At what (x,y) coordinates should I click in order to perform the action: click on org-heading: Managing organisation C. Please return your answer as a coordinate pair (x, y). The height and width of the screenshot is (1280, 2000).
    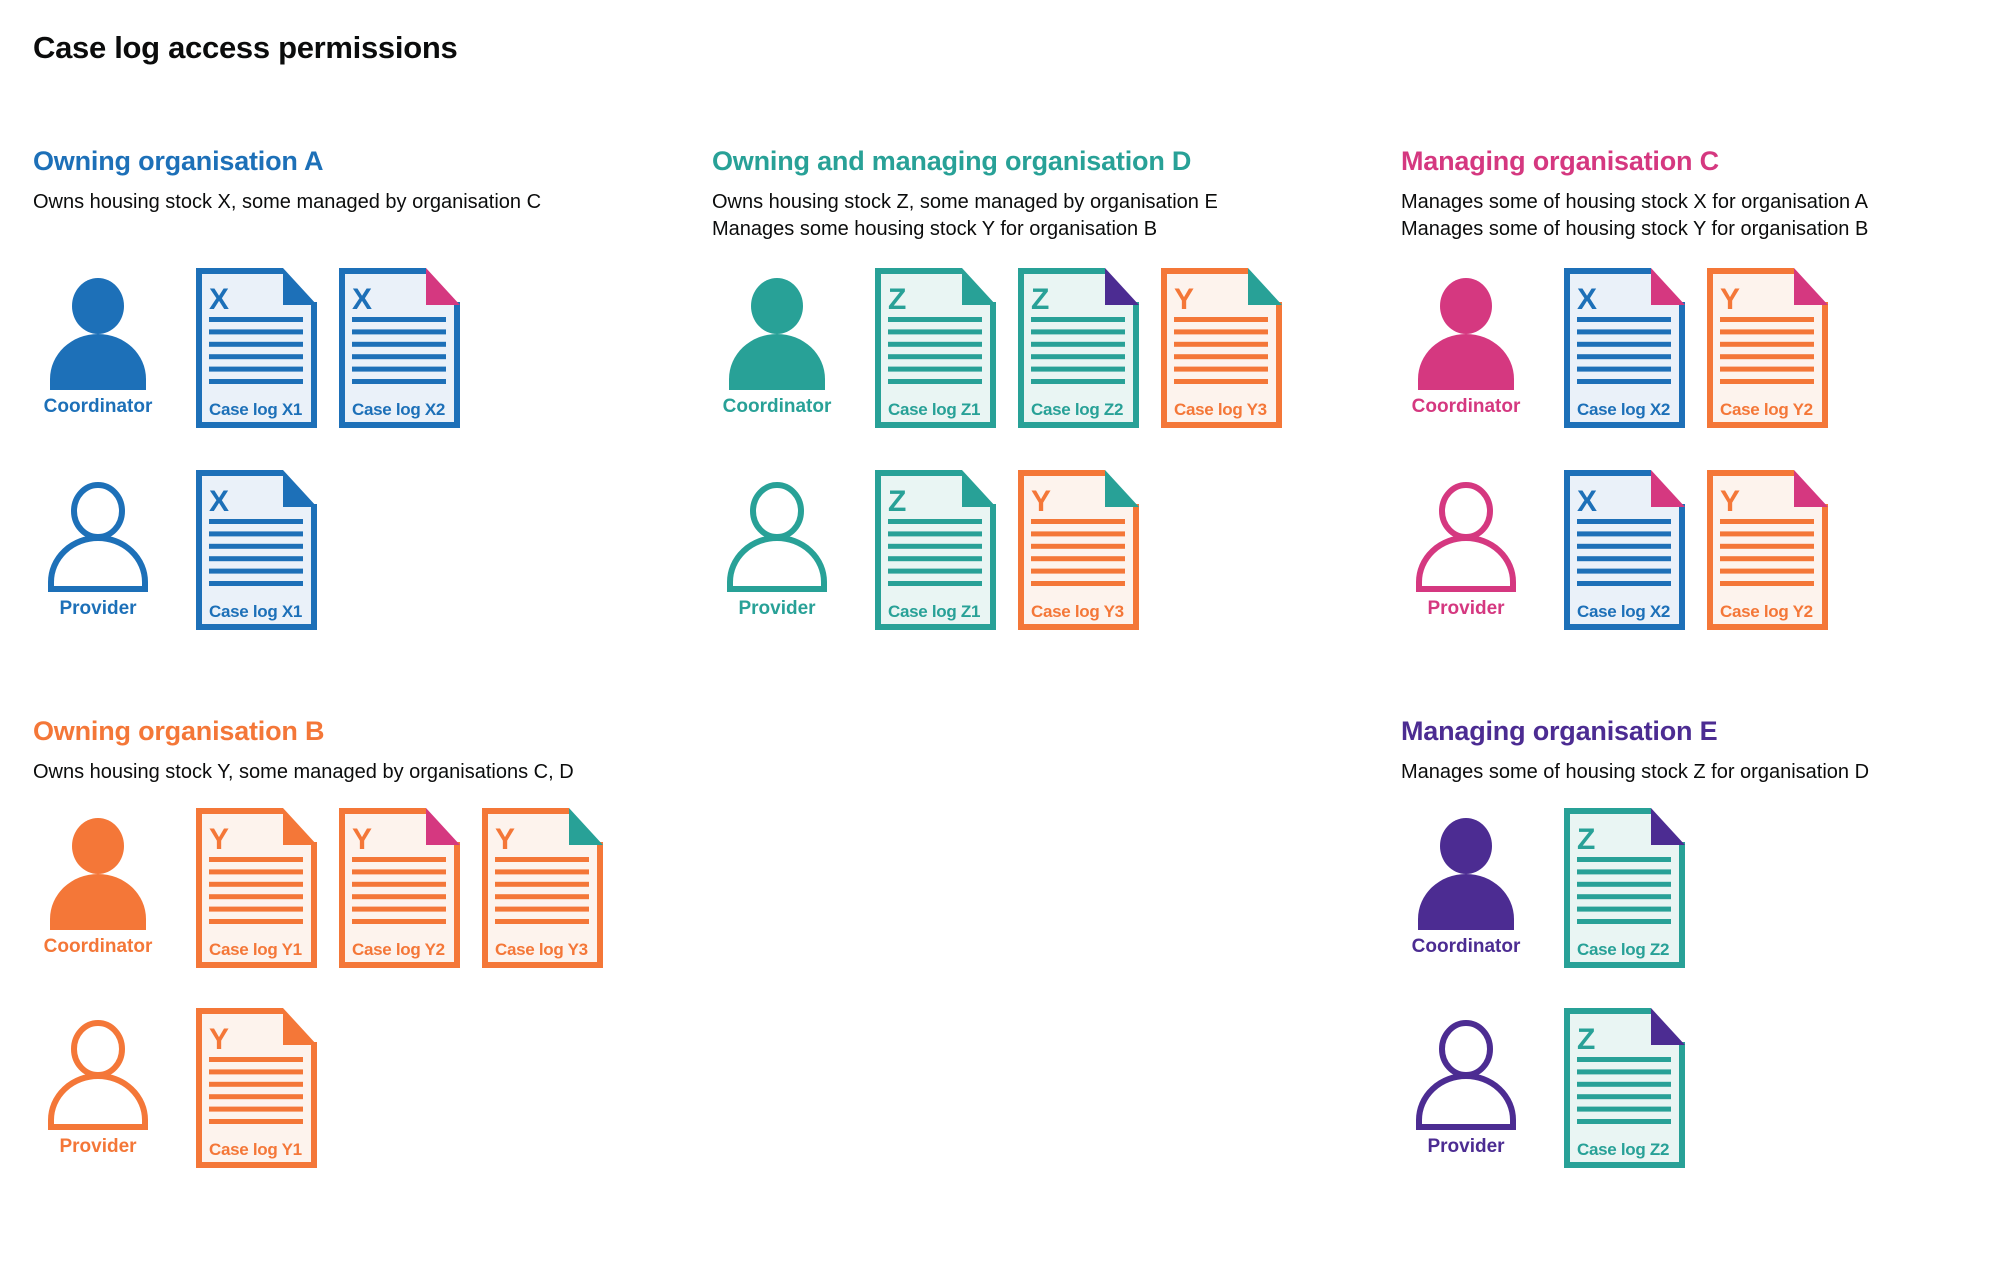
    Looking at the image, I should click on (1560, 161).